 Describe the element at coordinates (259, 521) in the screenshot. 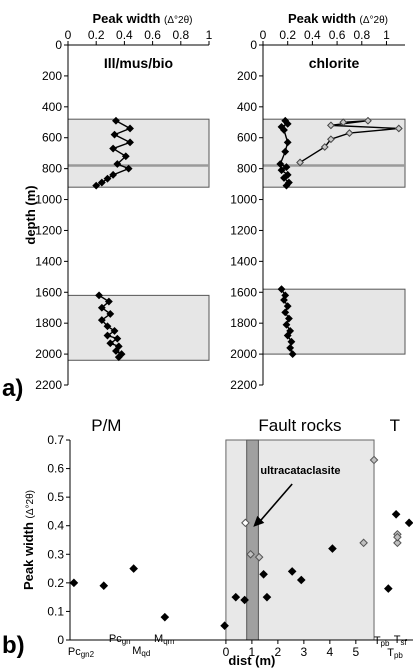

I see `annotation-arrowhead` at that location.